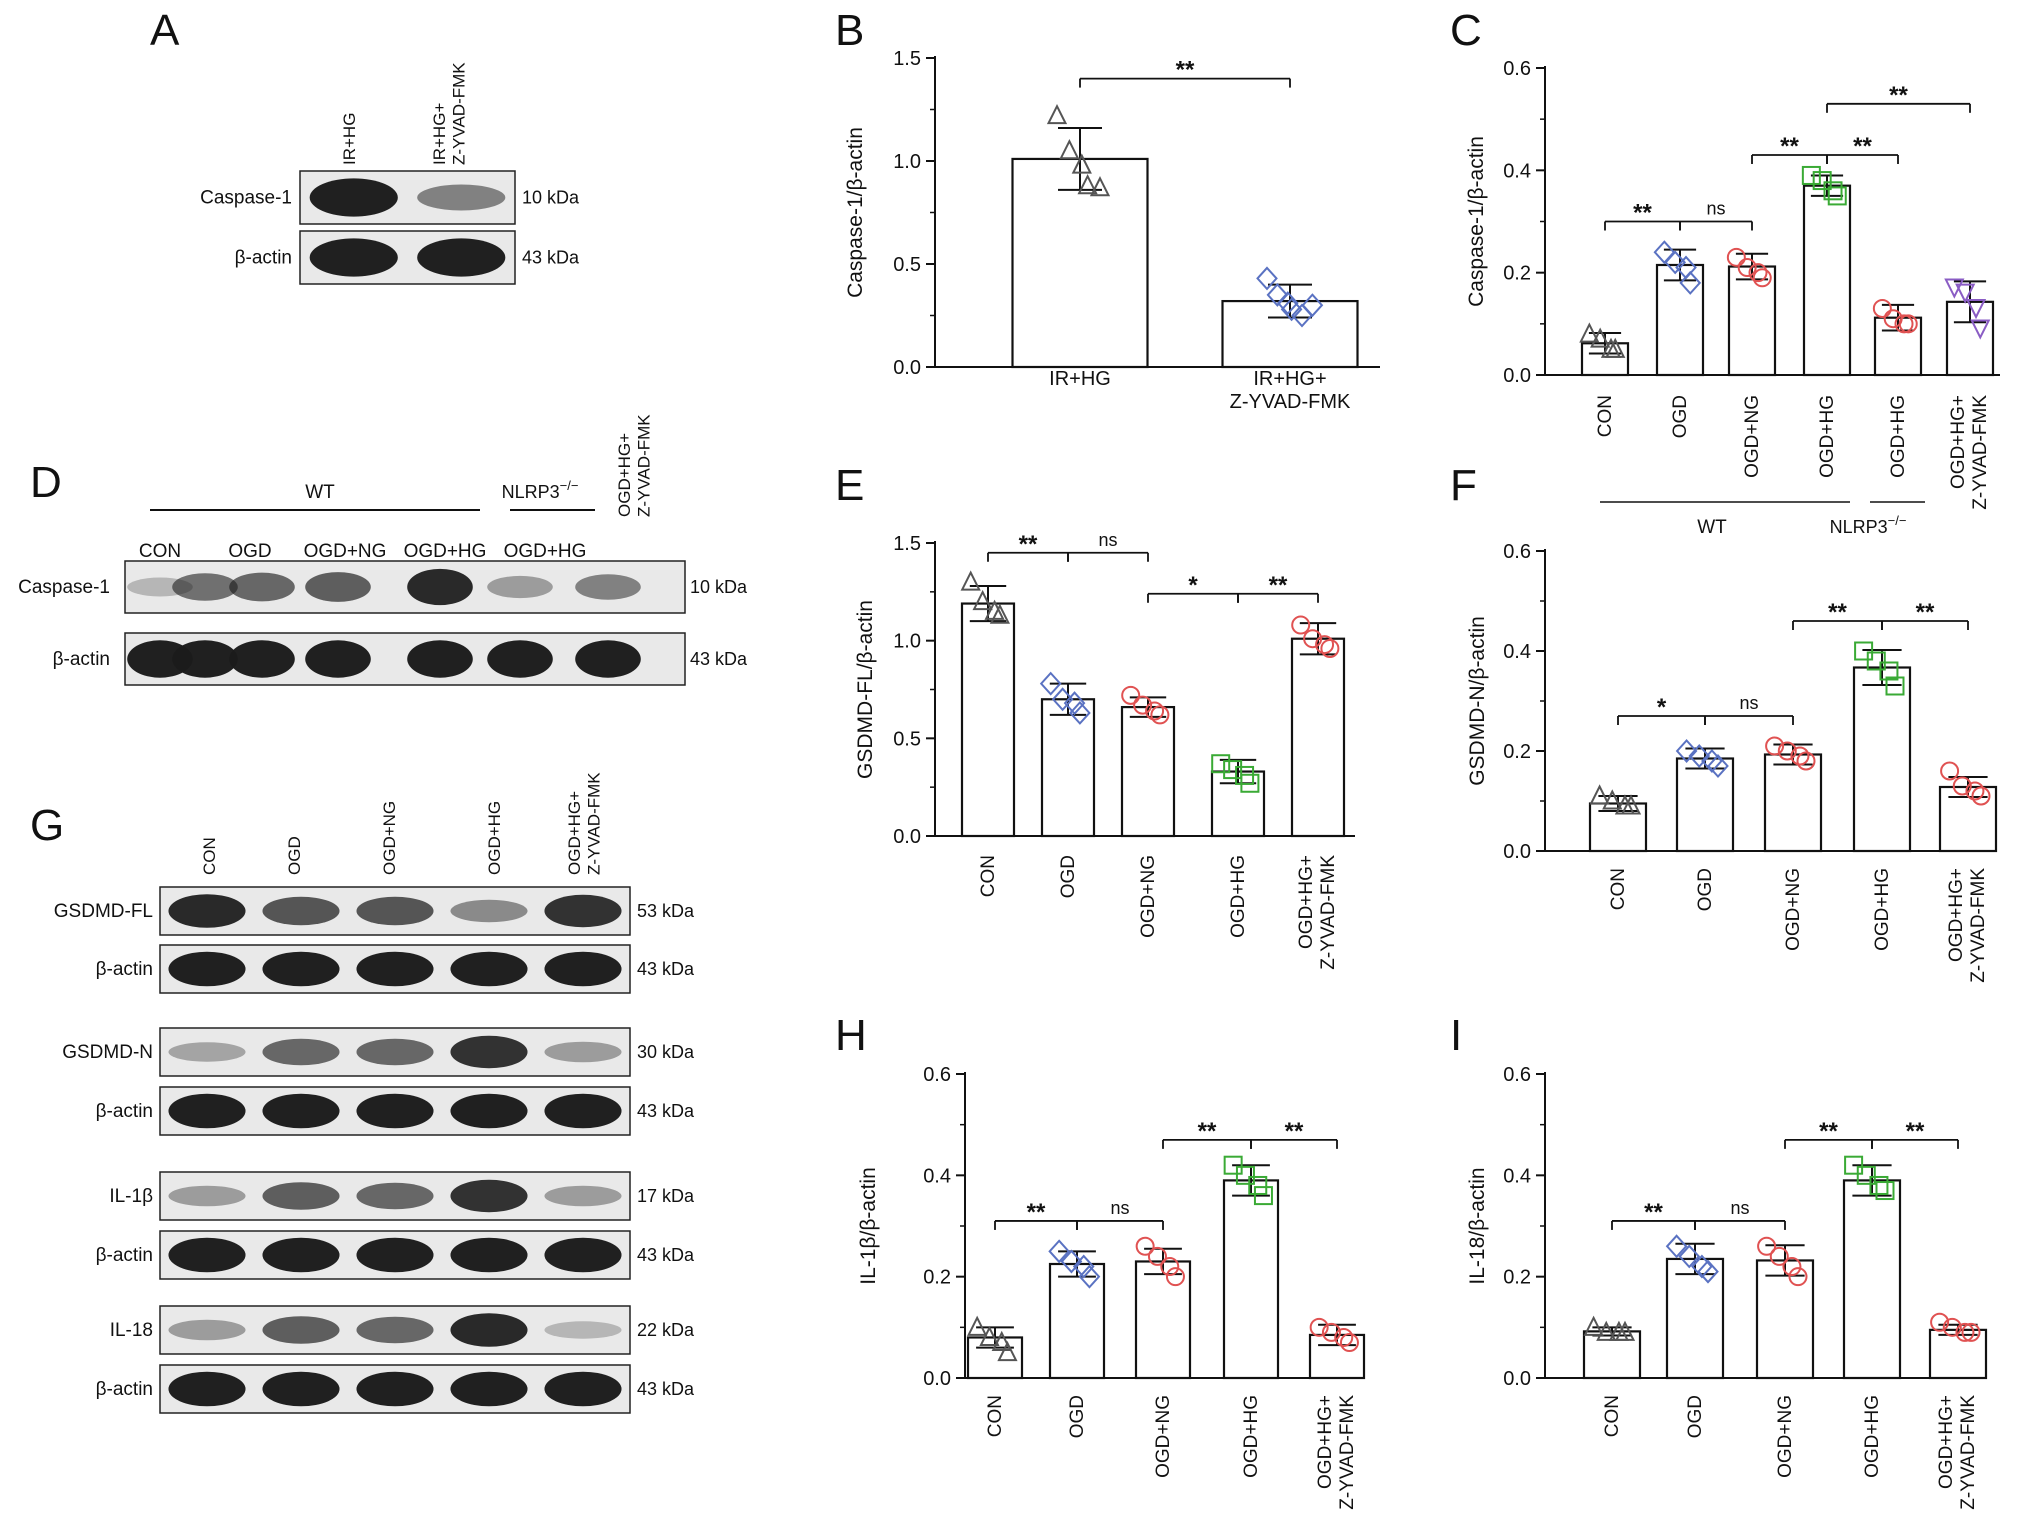 The width and height of the screenshot is (2032, 1523). What do you see at coordinates (400, 659) in the screenshot?
I see `blot-row: β-actin 43 kDa` at bounding box center [400, 659].